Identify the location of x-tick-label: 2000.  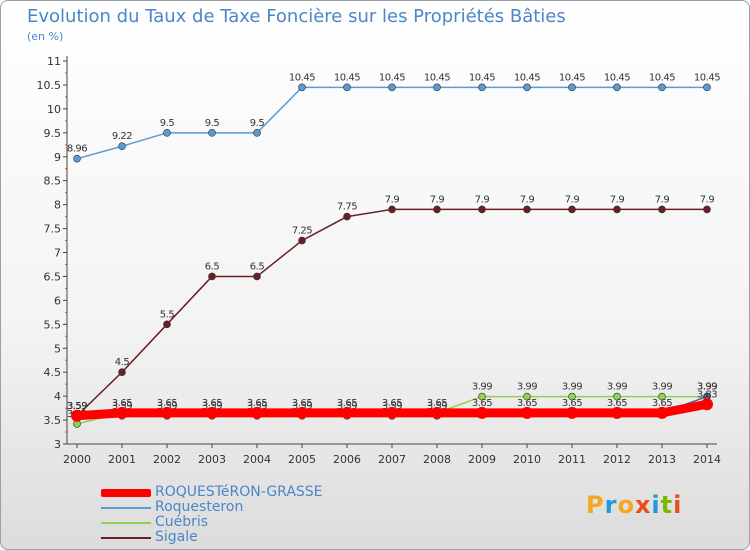
(77, 459).